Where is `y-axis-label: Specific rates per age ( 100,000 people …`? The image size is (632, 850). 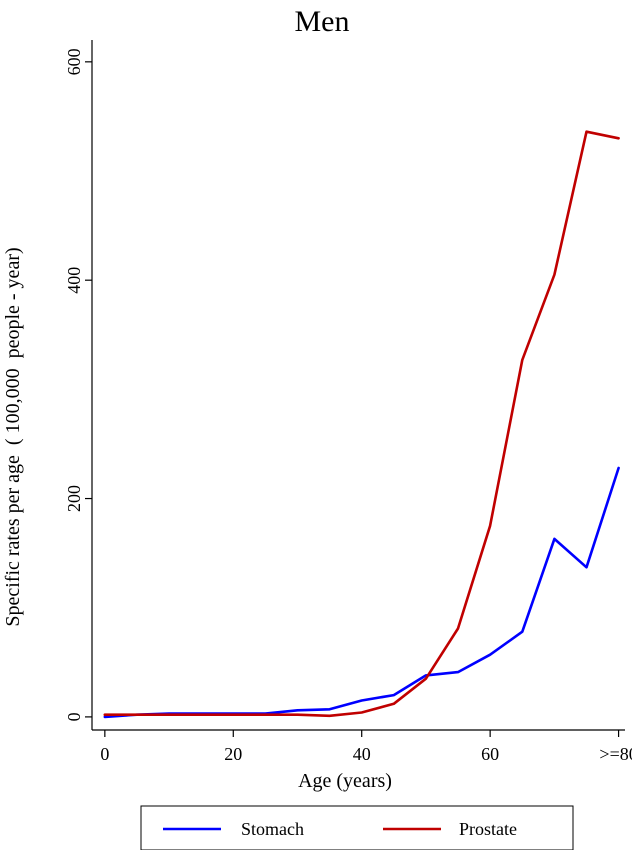 y-axis-label: Specific rates per age ( 100,000 people … is located at coordinates (13, 436).